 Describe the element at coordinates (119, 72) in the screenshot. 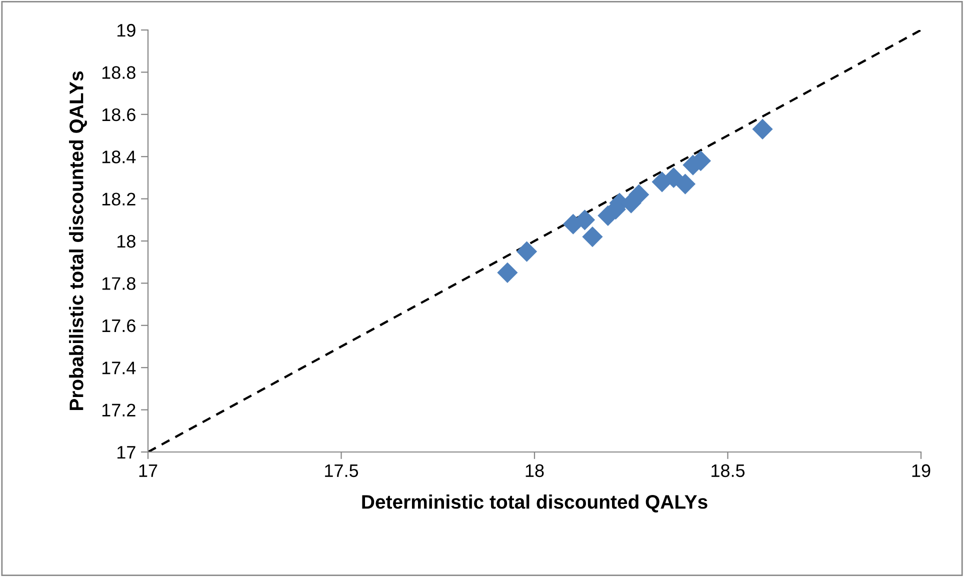

I see `y-tick-label: 18.8` at that location.